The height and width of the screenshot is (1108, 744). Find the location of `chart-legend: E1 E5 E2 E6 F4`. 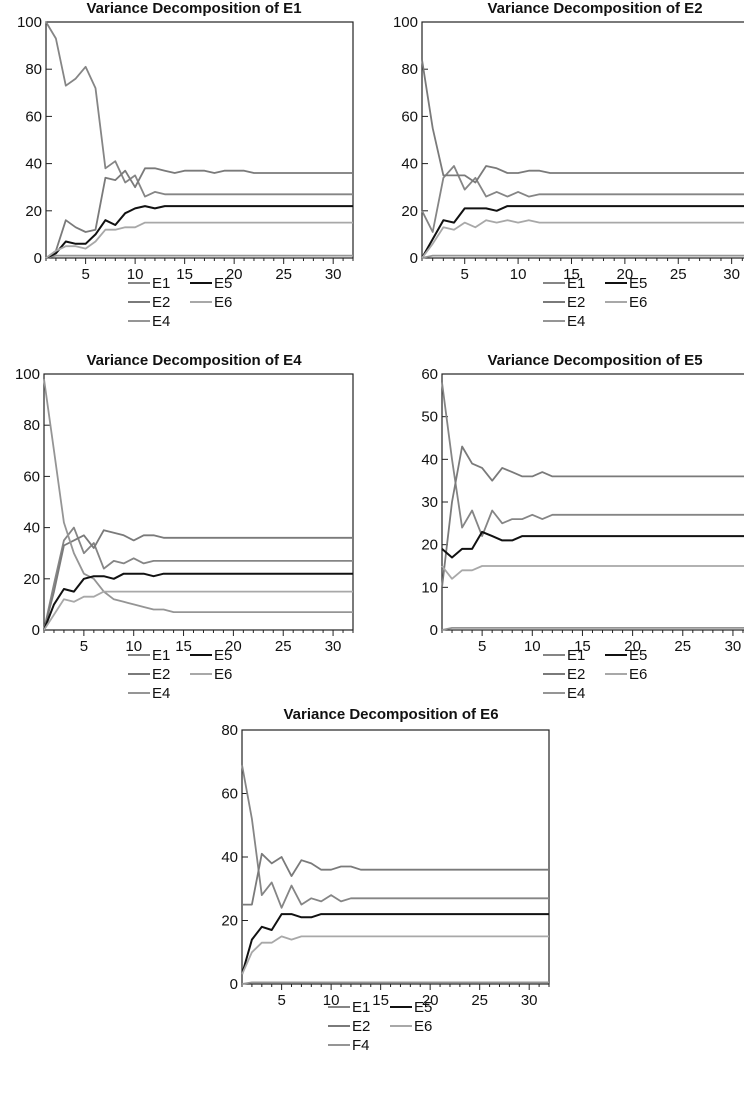

chart-legend: E1 E5 E2 E6 F4 is located at coordinates (403, 1026).